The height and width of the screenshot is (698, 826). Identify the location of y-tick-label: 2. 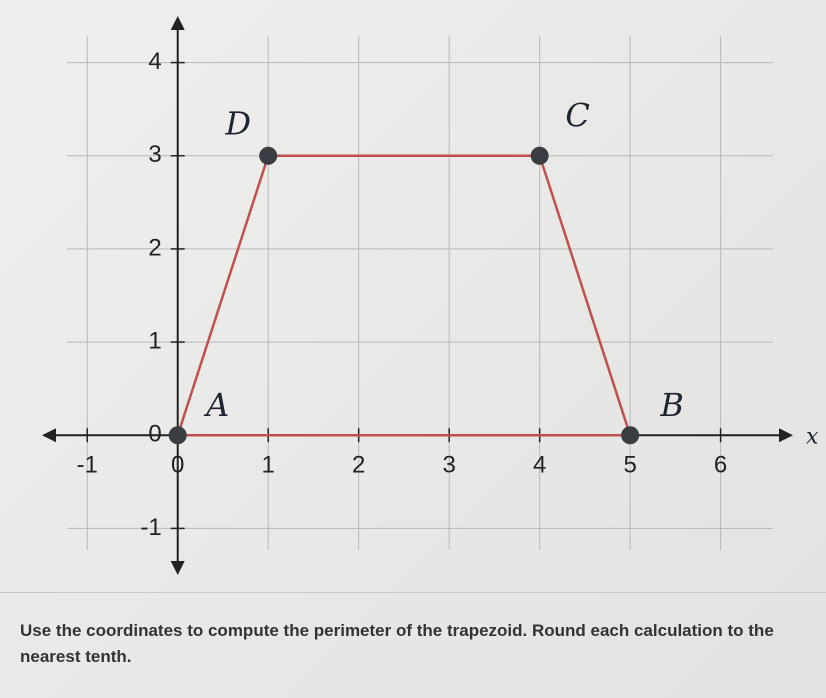
(154, 247).